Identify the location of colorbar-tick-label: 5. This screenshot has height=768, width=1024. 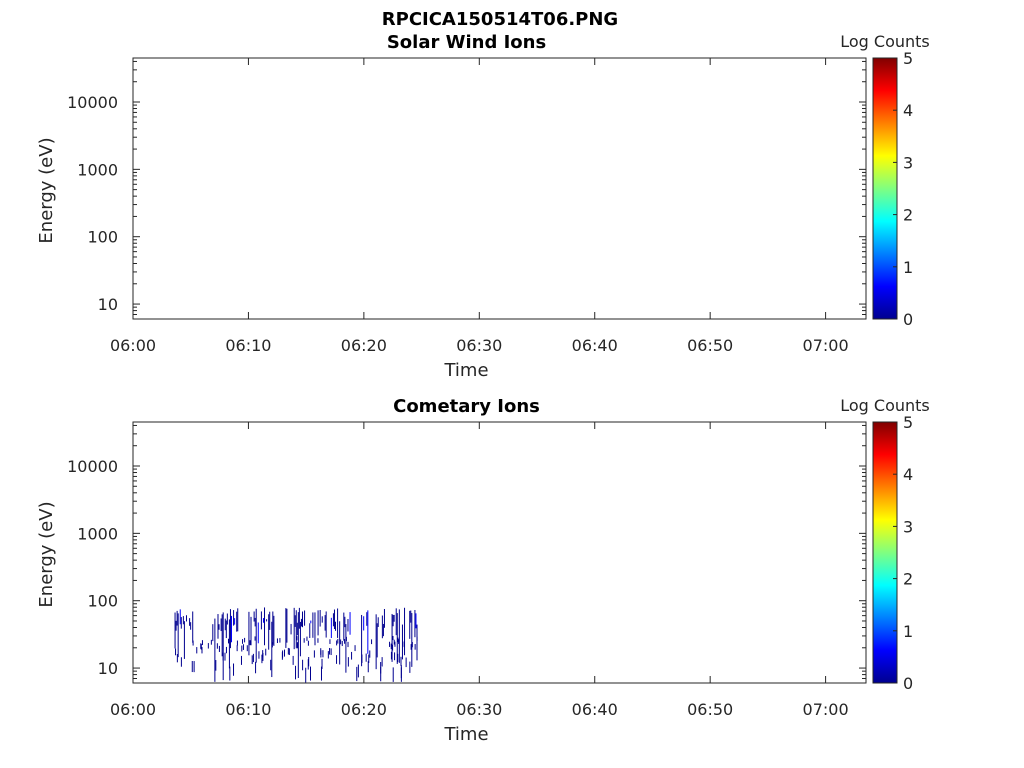
(908, 422).